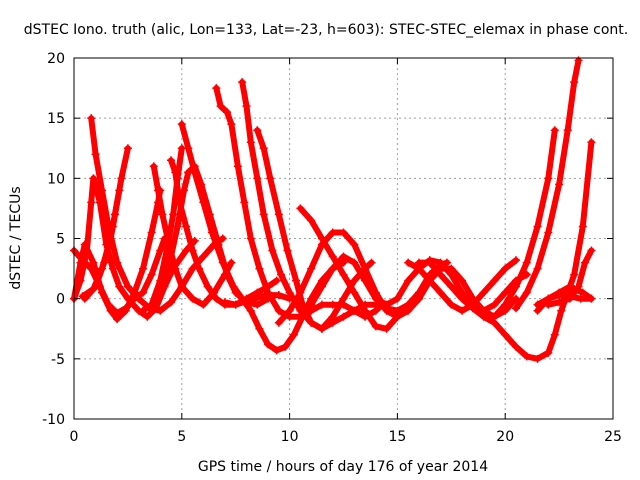 This screenshot has width=640, height=480. I want to click on x-axis-label: GPS time / hours of day 176 of year 2014, so click(343, 467).